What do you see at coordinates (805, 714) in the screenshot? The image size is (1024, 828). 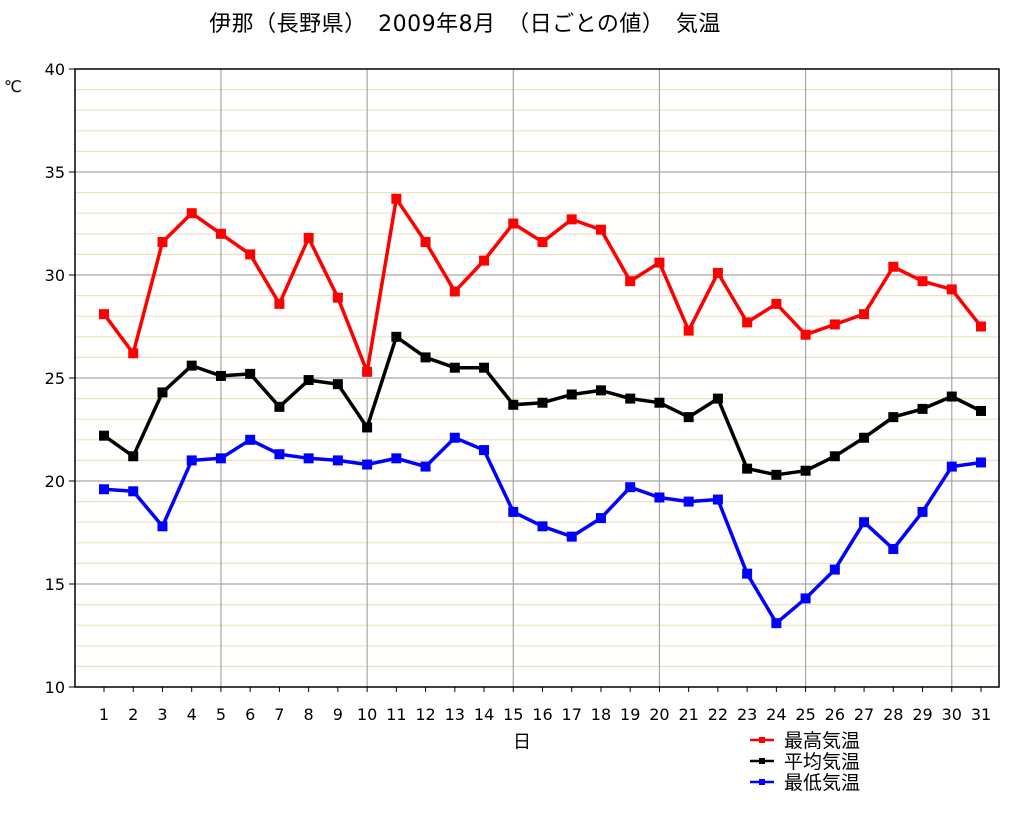 I see `x-tick-label: 25` at bounding box center [805, 714].